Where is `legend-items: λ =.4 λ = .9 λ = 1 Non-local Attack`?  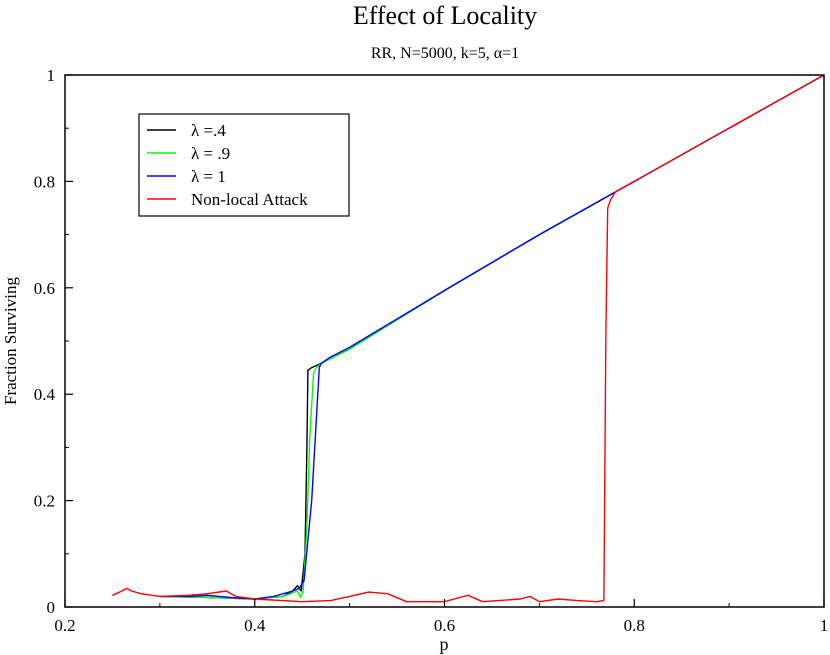 legend-items: λ =.4 λ = .9 λ = 1 Non-local Attack is located at coordinates (227, 165).